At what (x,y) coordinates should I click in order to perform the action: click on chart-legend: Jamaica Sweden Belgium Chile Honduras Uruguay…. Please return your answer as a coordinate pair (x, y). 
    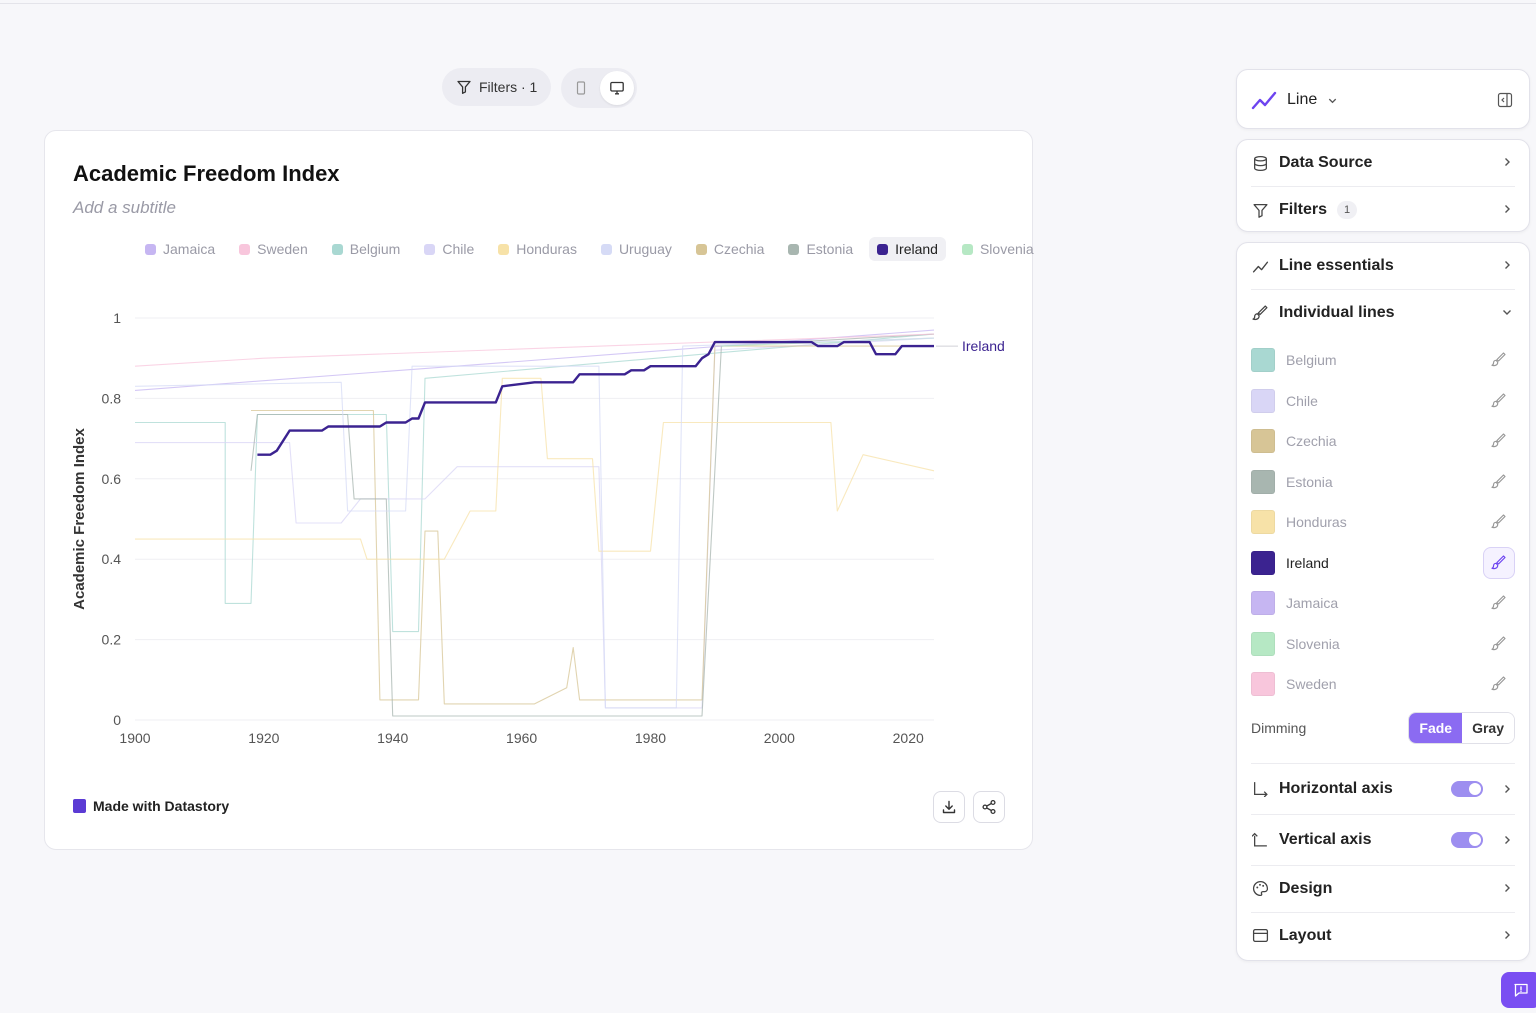
    Looking at the image, I should click on (589, 249).